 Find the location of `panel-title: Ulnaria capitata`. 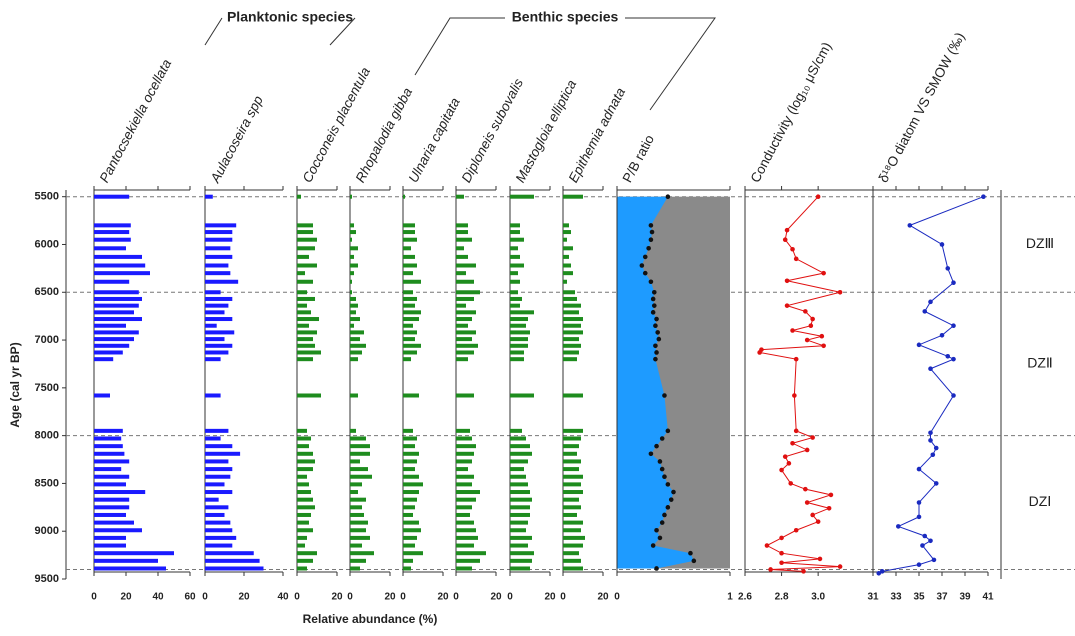

panel-title: Ulnaria capitata is located at coordinates (435, 140).